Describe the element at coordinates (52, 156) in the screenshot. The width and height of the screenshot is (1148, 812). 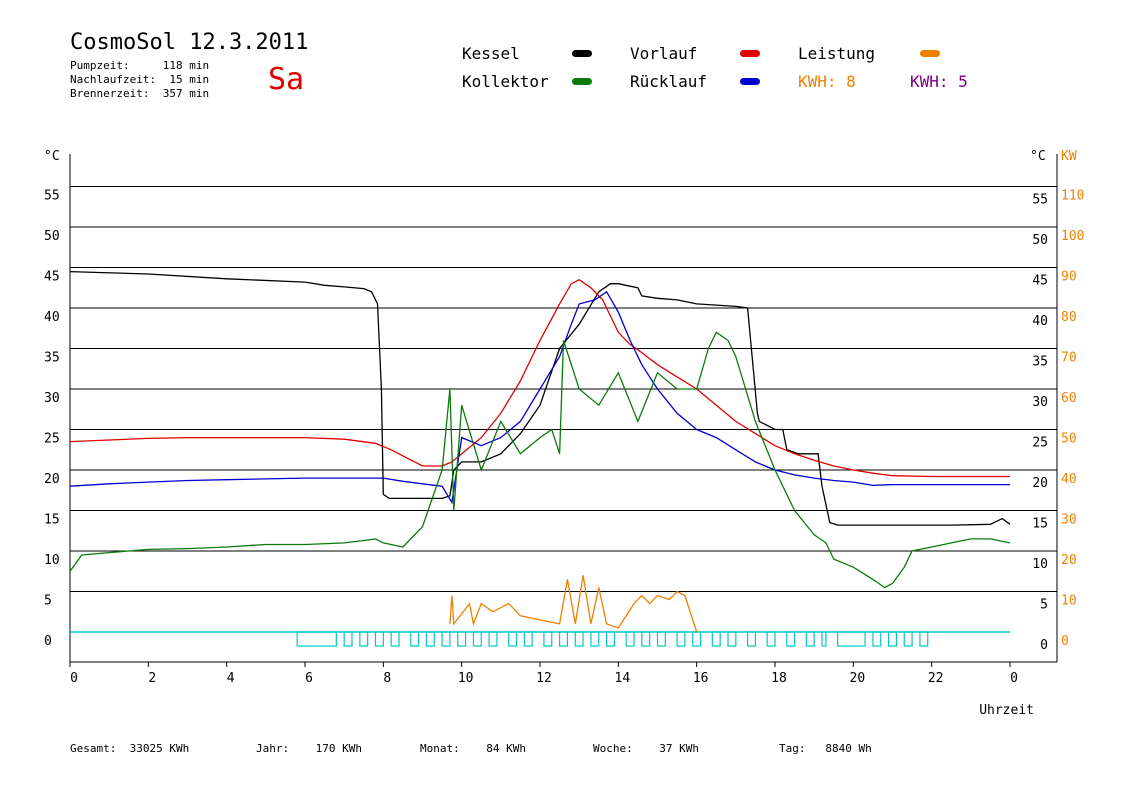
I see `y-axis-unit-left: °C` at that location.